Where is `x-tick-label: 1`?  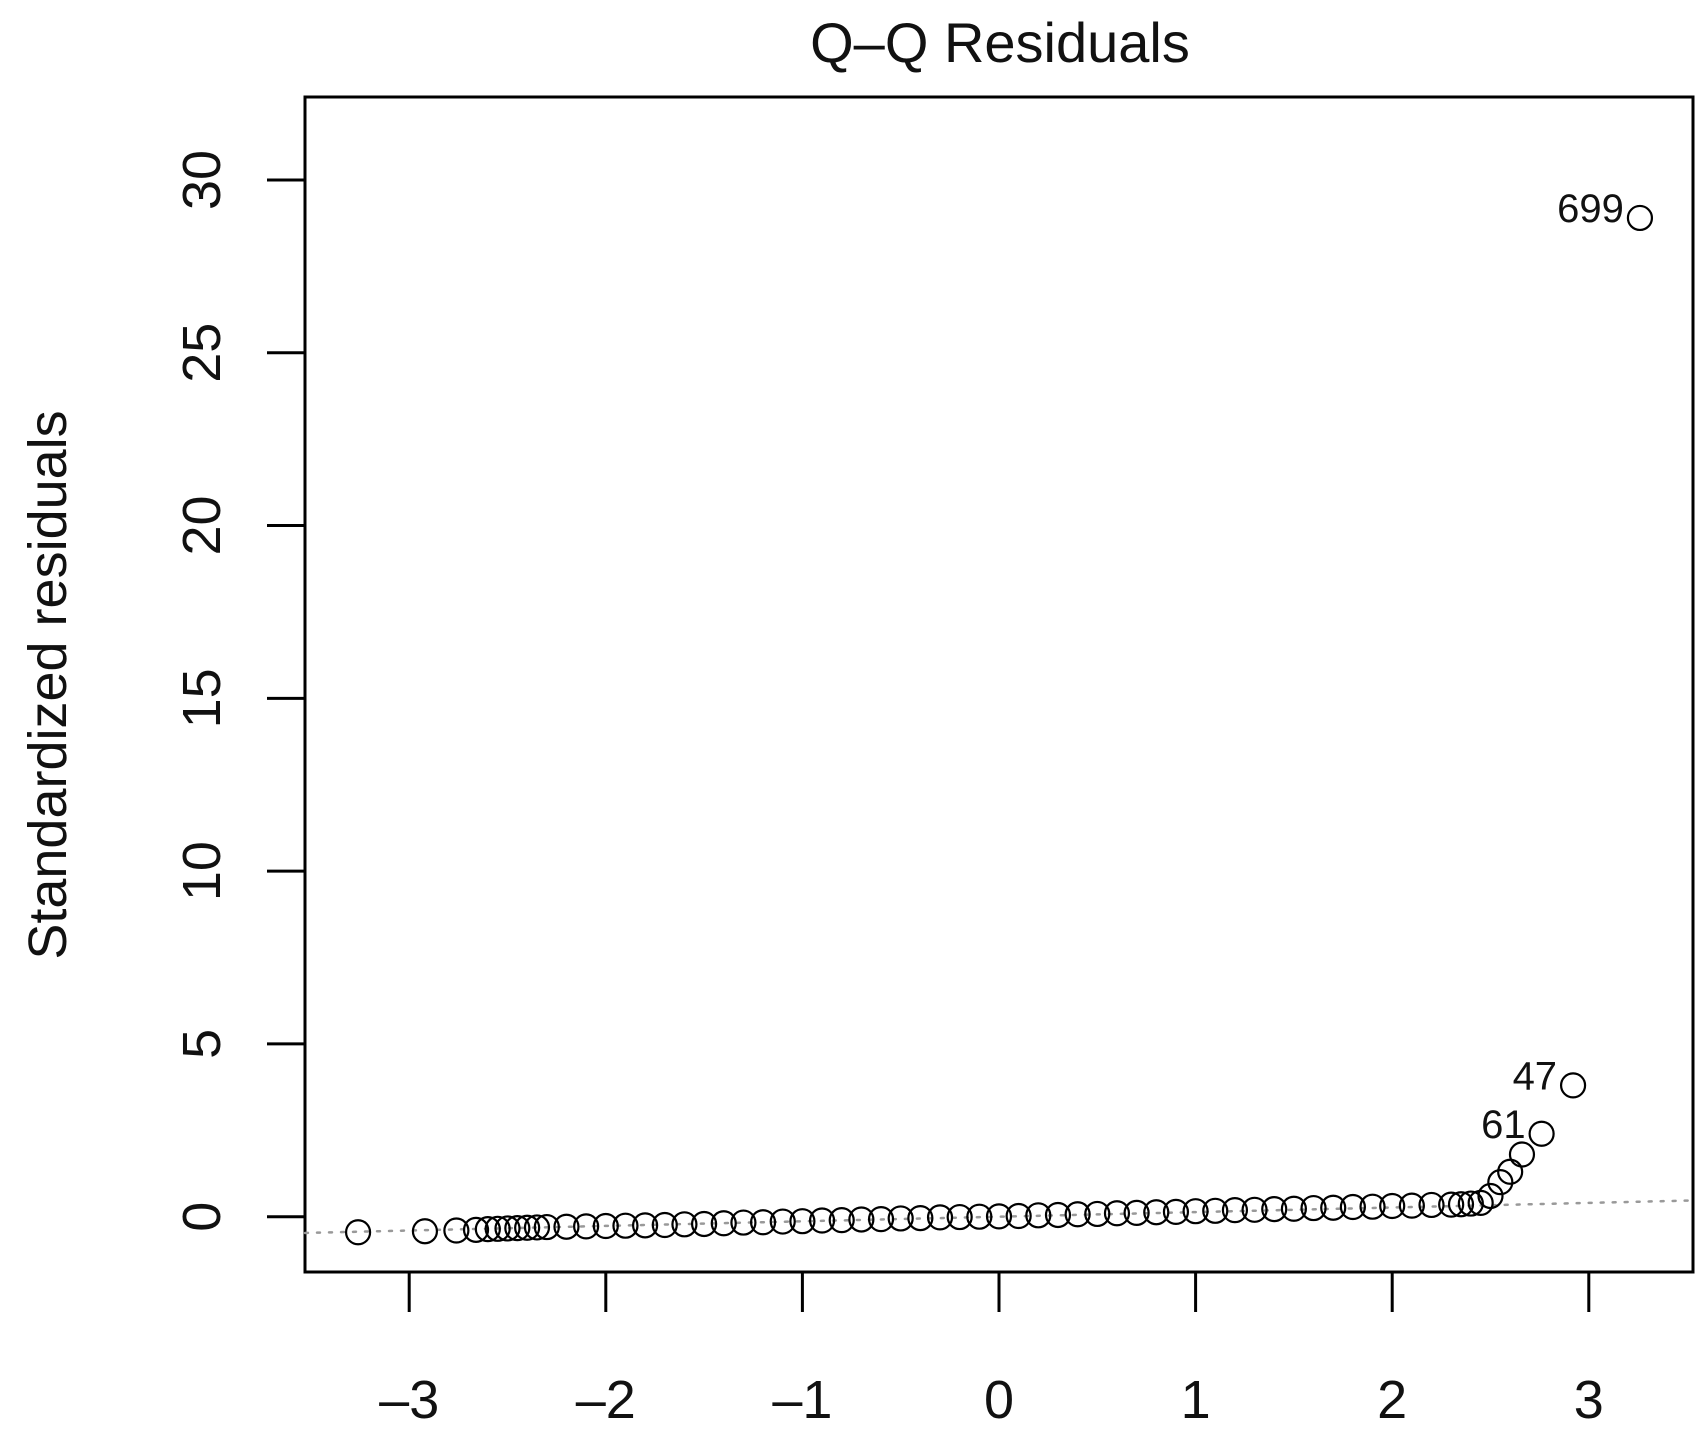 x-tick-label: 1 is located at coordinates (1196, 1400).